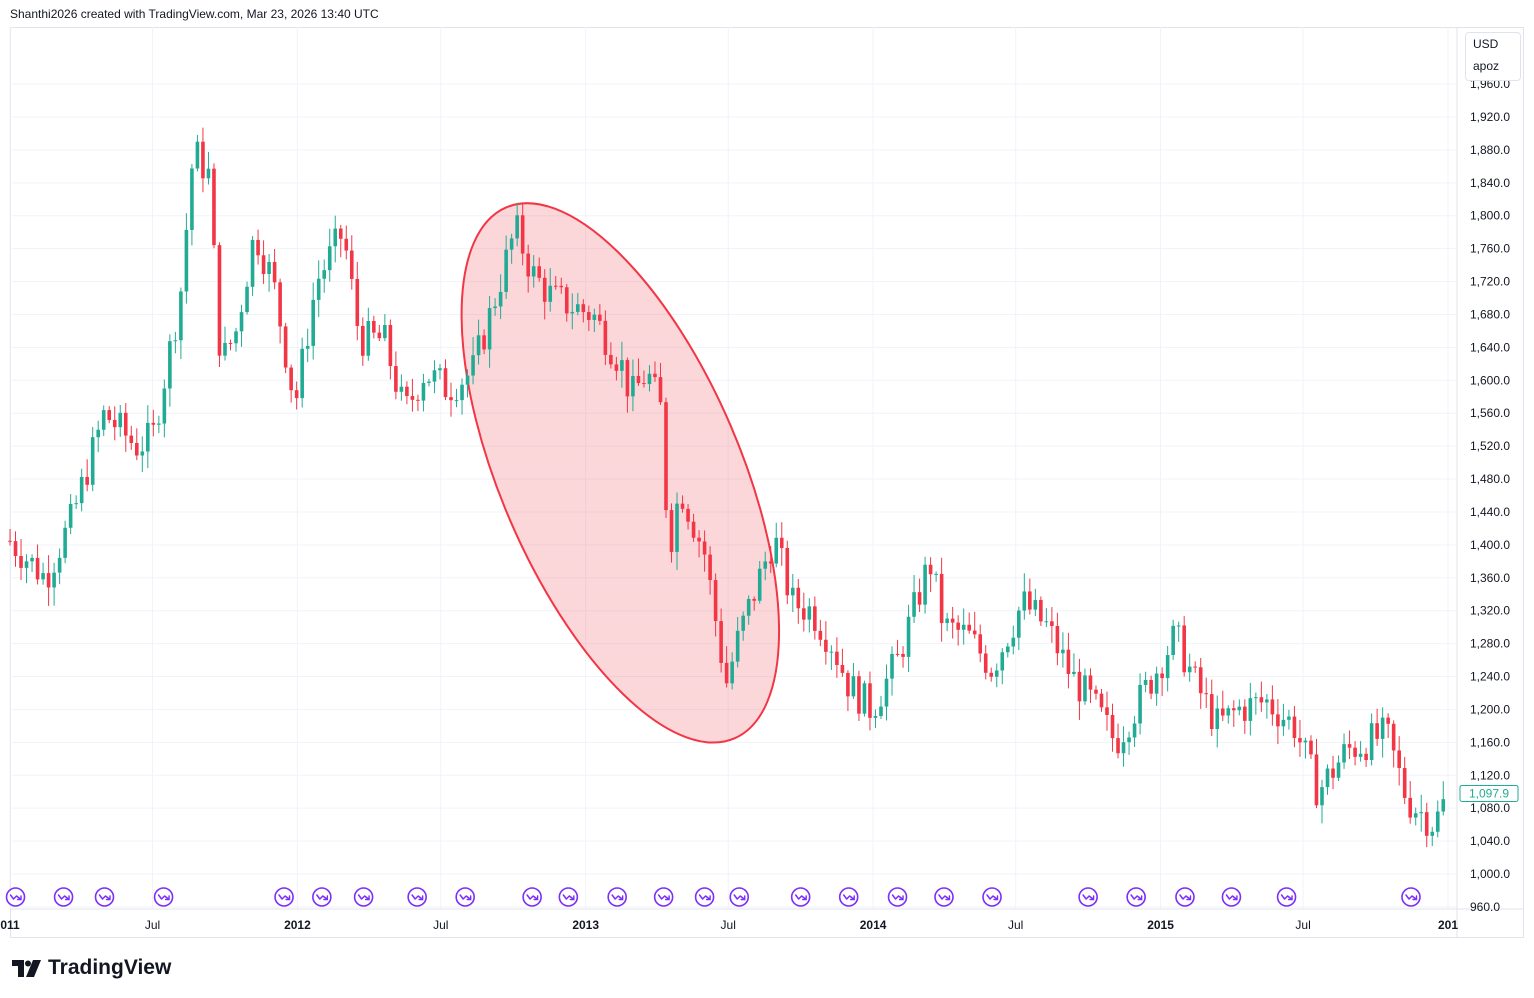 The height and width of the screenshot is (998, 1534). I want to click on y-tick-label: 1,000.0, so click(1490, 874).